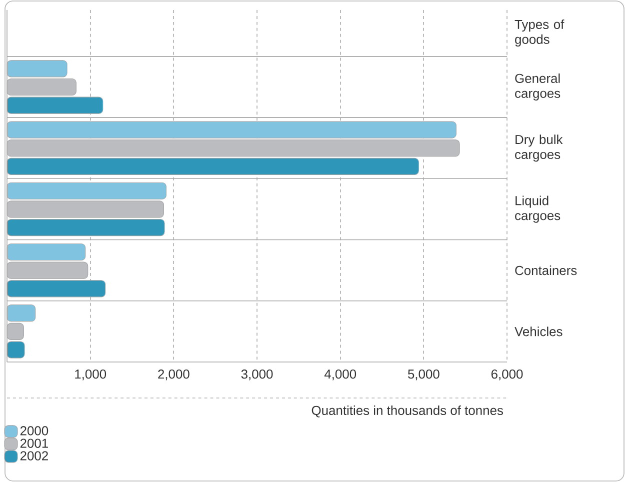  Describe the element at coordinates (537, 209) in the screenshot. I see `y-tick-label: Liquid cargoes` at that location.